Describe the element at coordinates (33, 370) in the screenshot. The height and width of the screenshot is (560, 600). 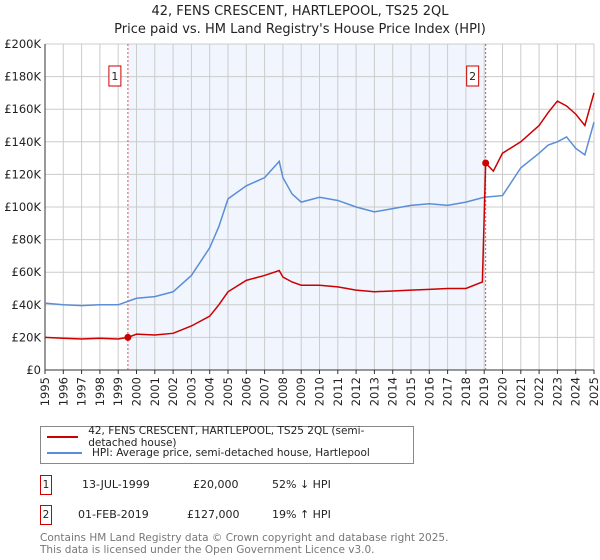
I see `y-tick-label: £0` at that location.